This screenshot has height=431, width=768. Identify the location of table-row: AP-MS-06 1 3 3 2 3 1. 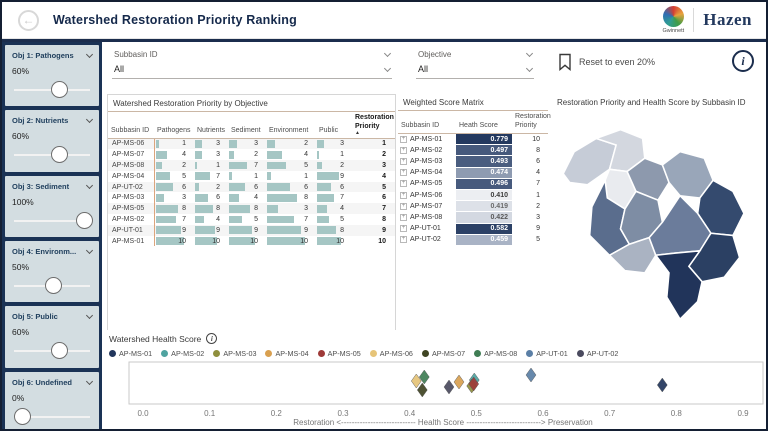
(251, 144).